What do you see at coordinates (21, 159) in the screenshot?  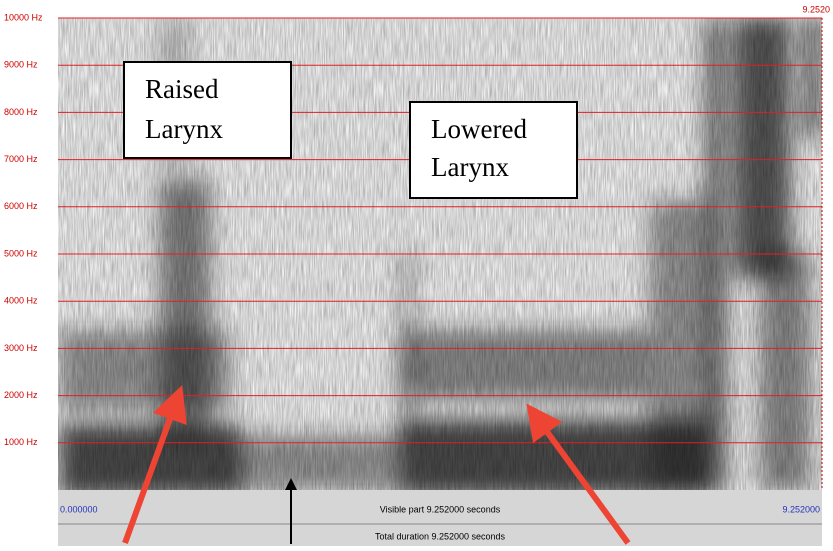 I see `frequency-label: 7000 Hz` at bounding box center [21, 159].